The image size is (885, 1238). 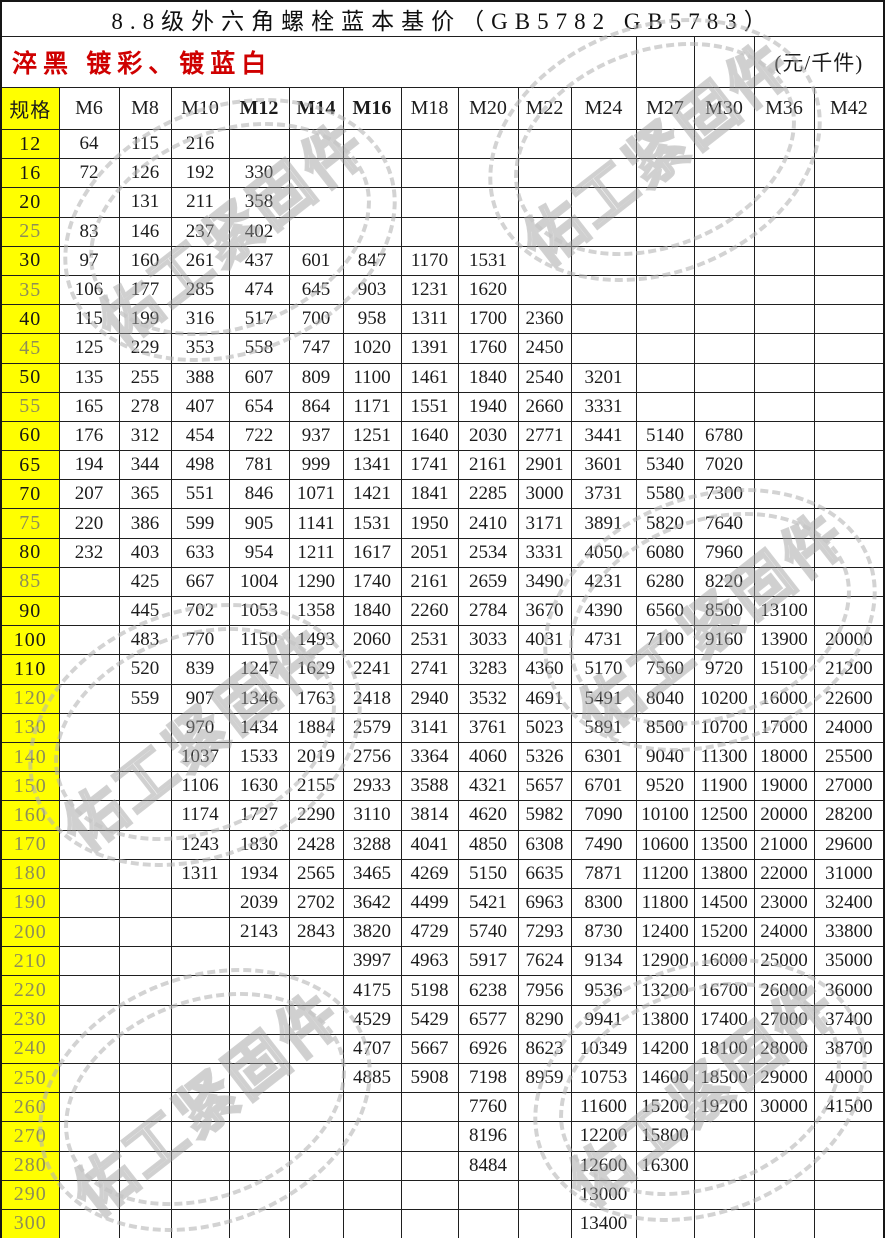 I want to click on subtitle-row: 淬黑 镀彩、镀蓝白 (元/千件), so click(x=442, y=62).